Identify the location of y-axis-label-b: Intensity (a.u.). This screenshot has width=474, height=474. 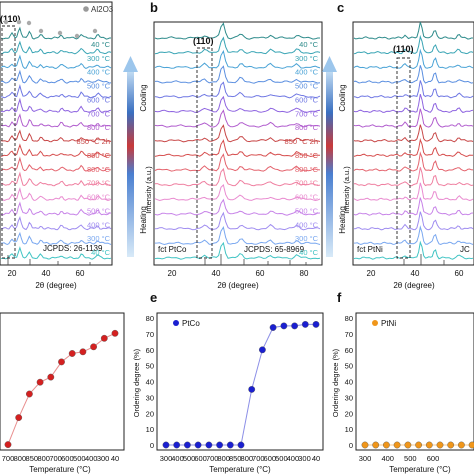
(148, 190).